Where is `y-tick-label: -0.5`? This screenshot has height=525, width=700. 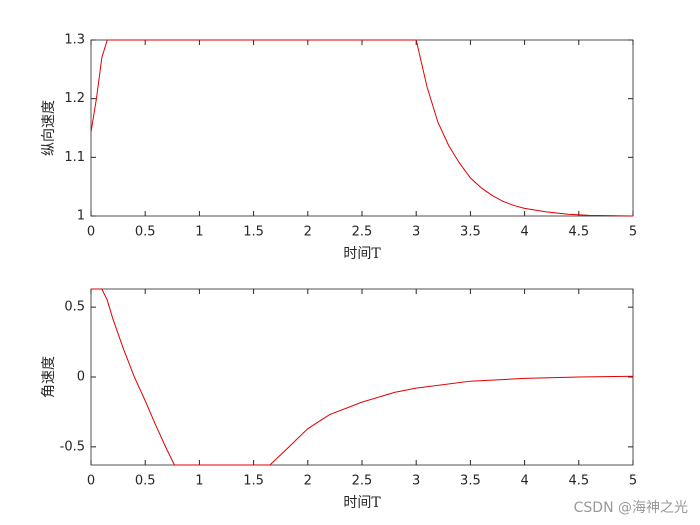
y-tick-label: -0.5 is located at coordinates (72, 446).